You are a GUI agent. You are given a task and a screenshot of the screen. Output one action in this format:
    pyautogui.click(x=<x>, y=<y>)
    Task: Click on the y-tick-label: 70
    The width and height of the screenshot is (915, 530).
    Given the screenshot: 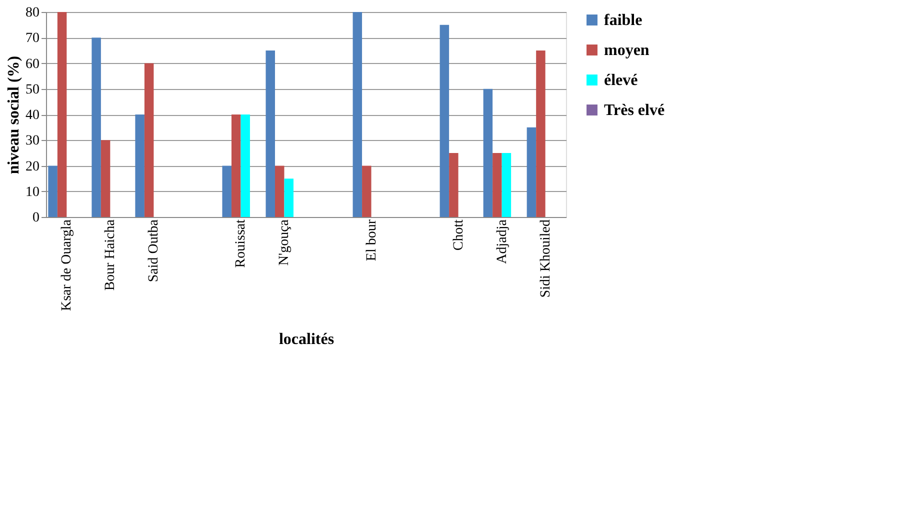 What is the action you would take?
    pyautogui.click(x=33, y=38)
    